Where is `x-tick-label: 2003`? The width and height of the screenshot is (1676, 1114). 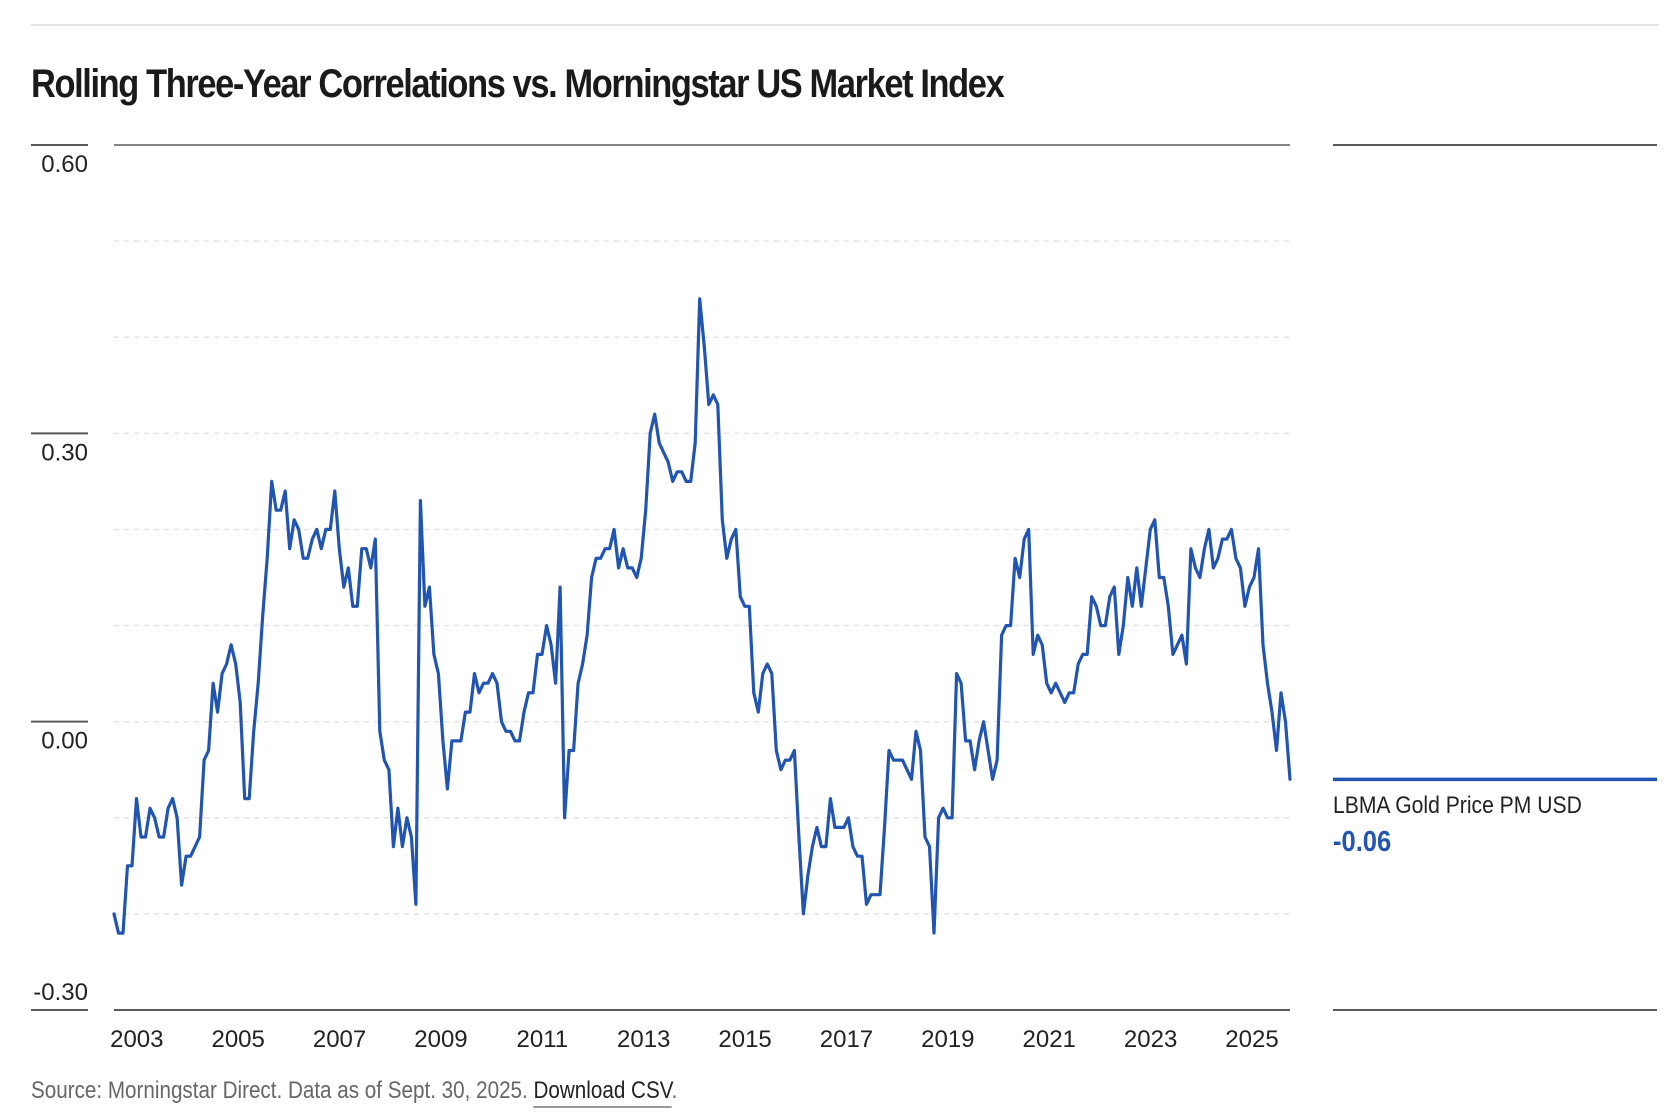
x-tick-label: 2003 is located at coordinates (136, 1039).